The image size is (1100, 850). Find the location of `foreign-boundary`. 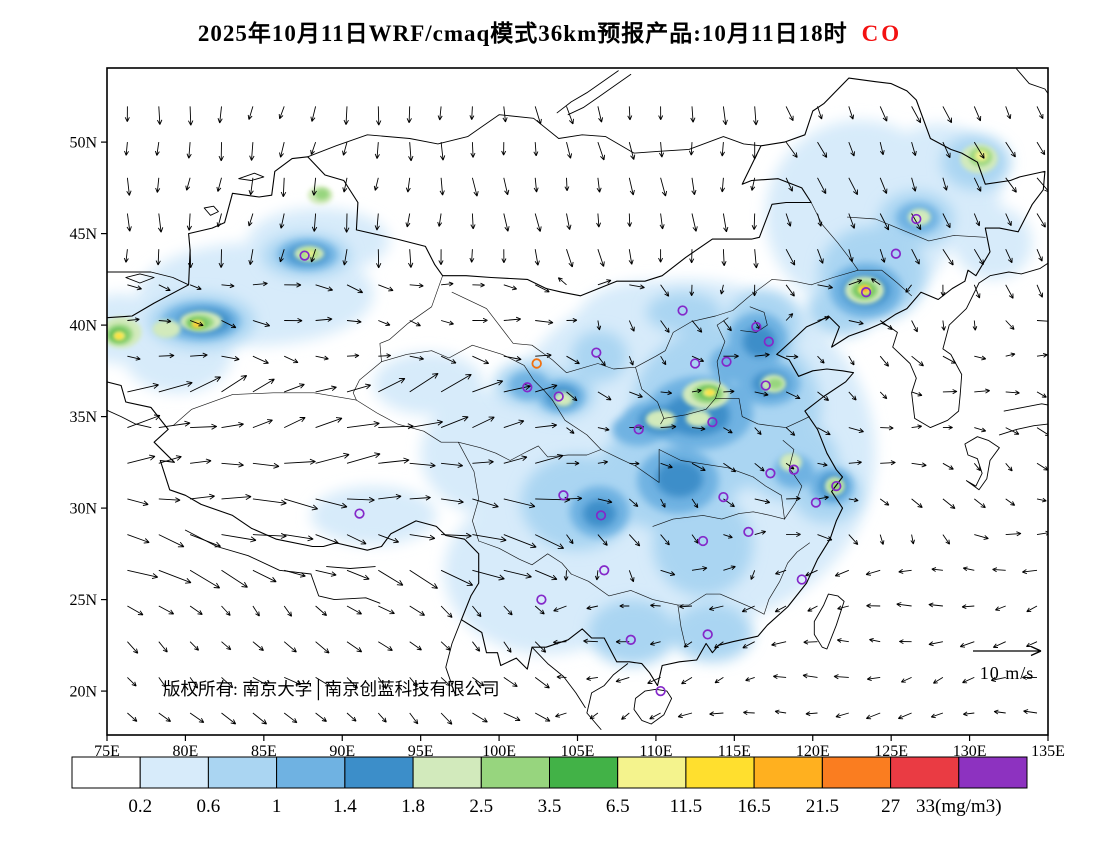

foreign-boundary is located at coordinates (1013, 273).